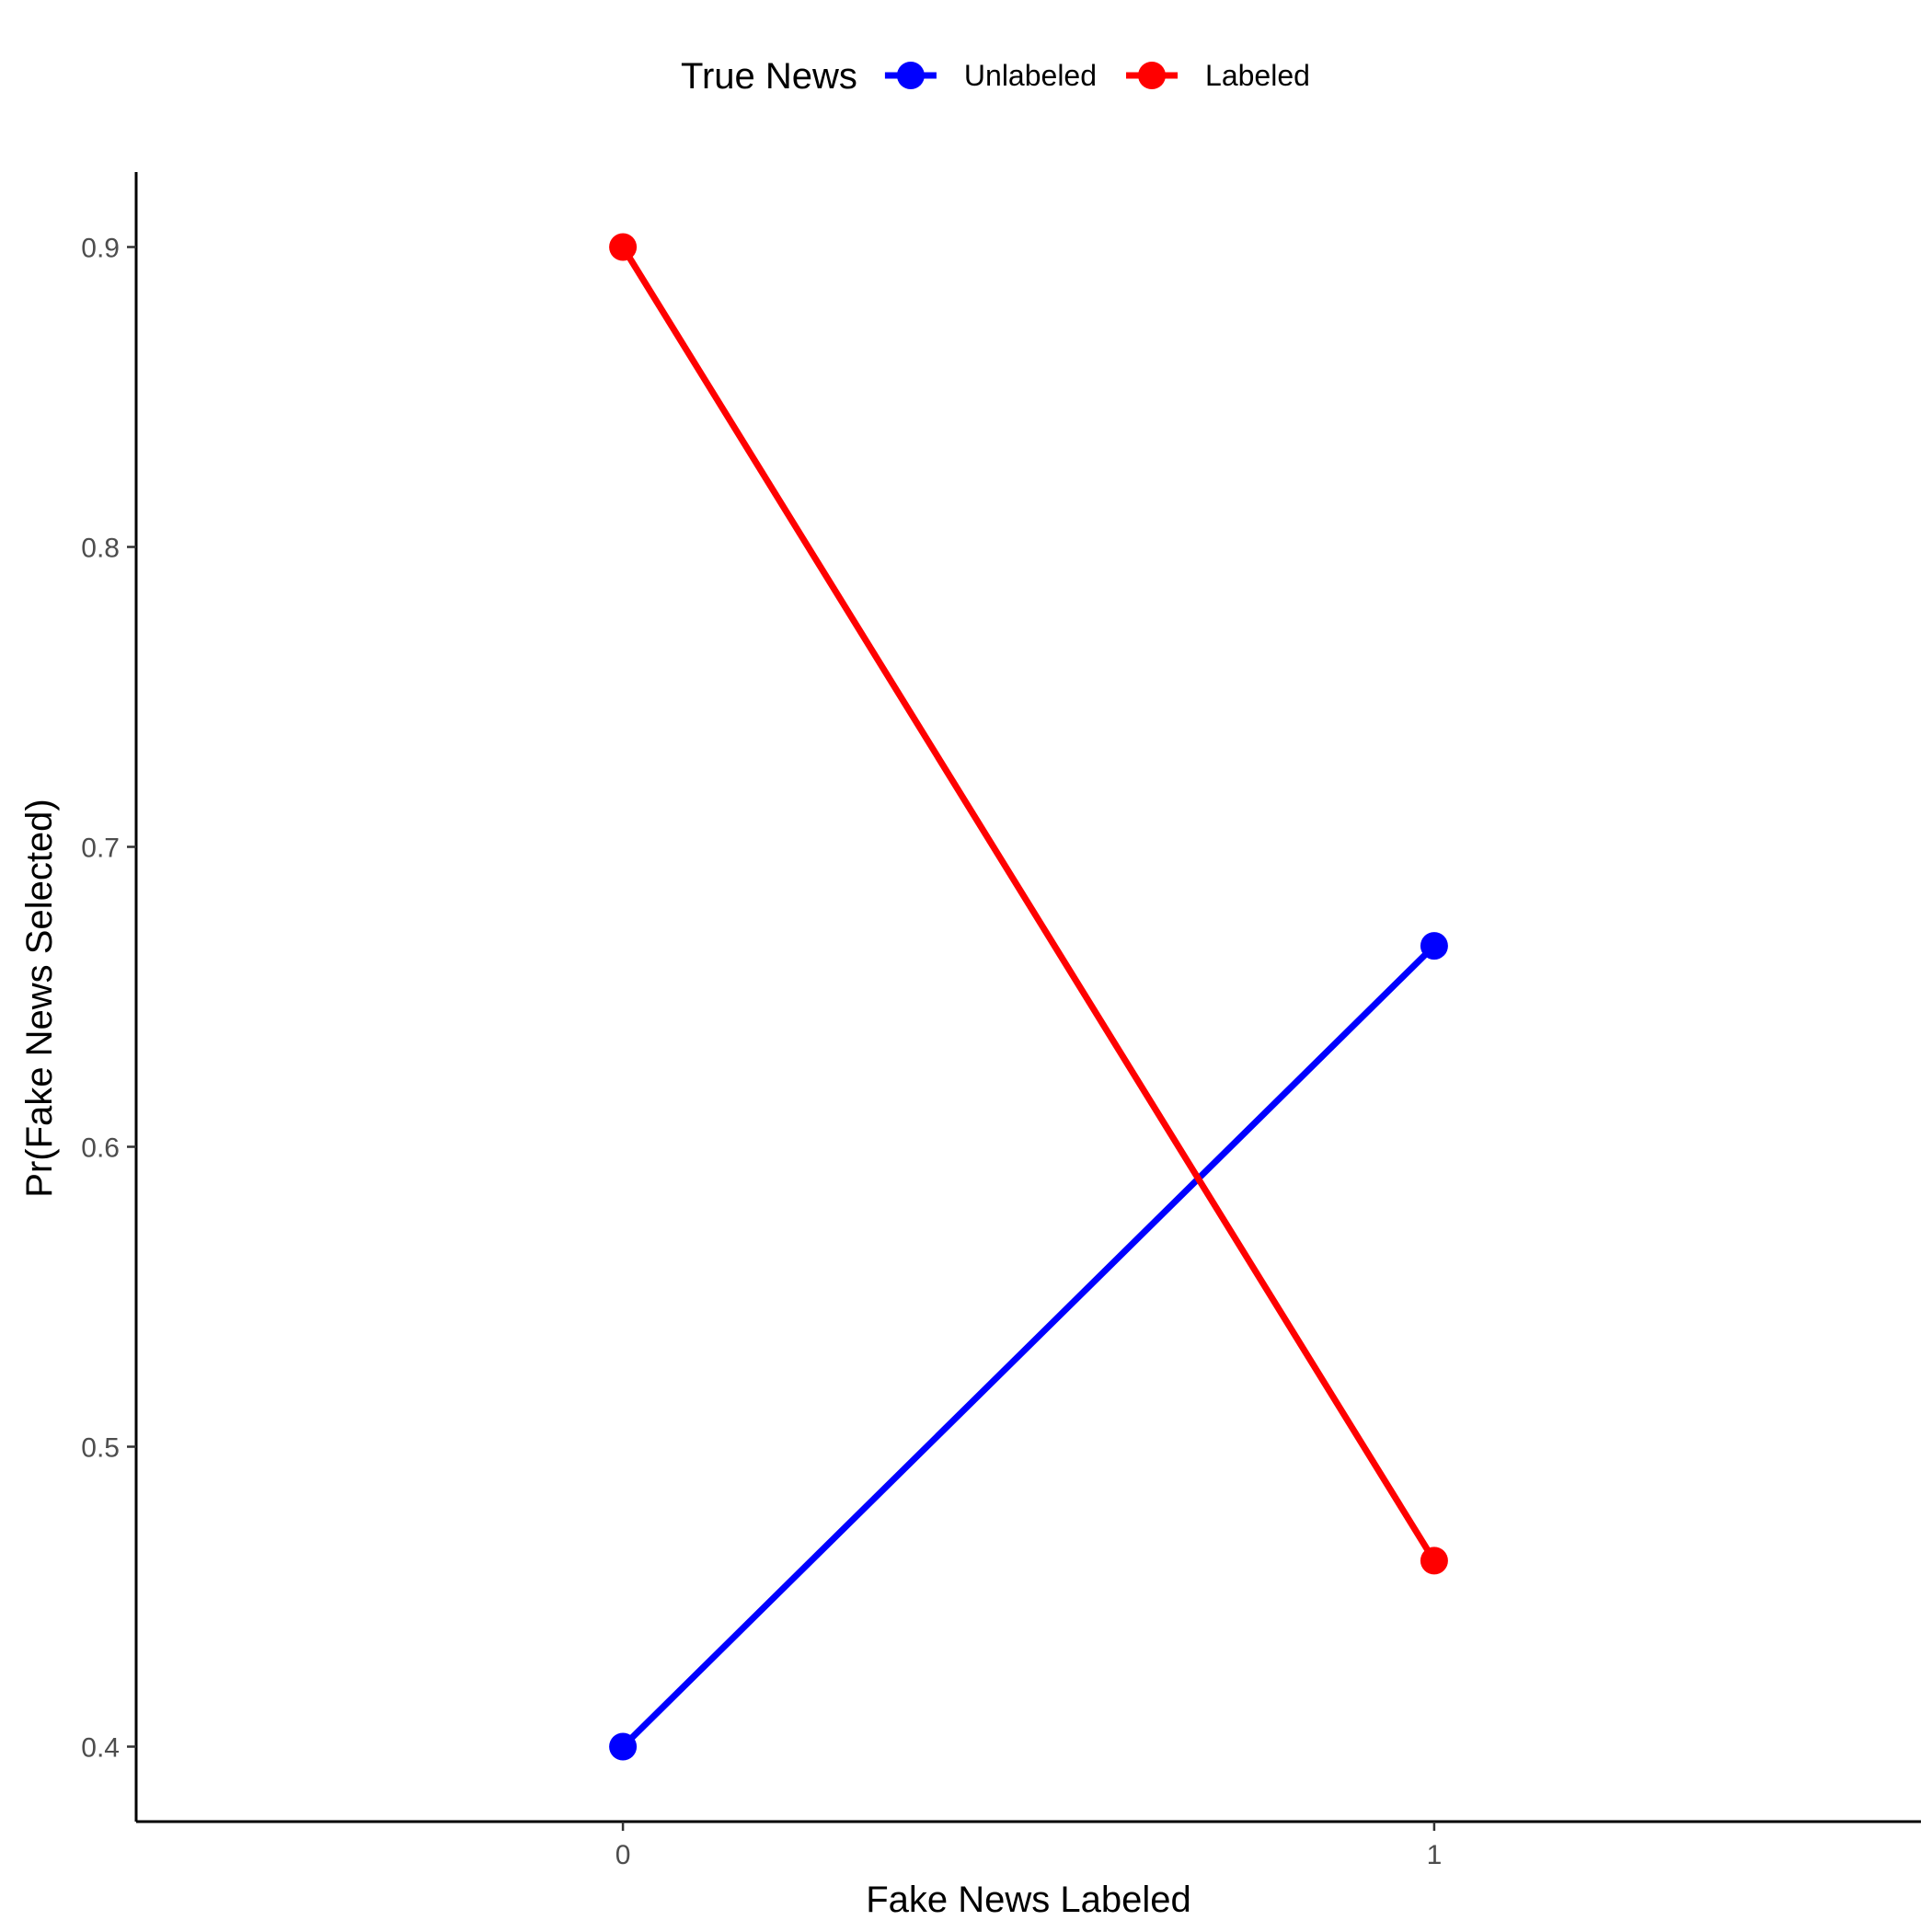 The width and height of the screenshot is (1932, 1932). What do you see at coordinates (100, 1448) in the screenshot?
I see `y-tick-label: 0.5` at bounding box center [100, 1448].